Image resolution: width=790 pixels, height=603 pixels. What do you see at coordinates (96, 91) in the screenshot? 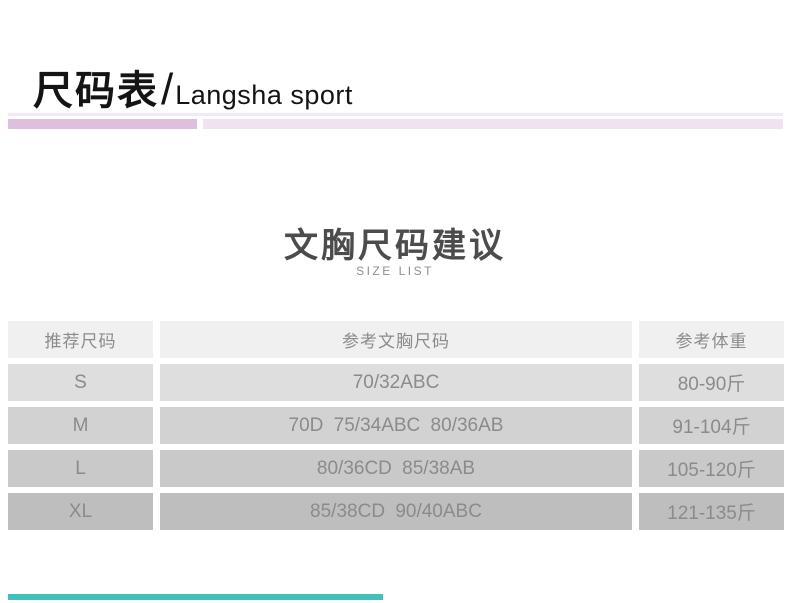
I see `page-title-chinese: 尺码表` at bounding box center [96, 91].